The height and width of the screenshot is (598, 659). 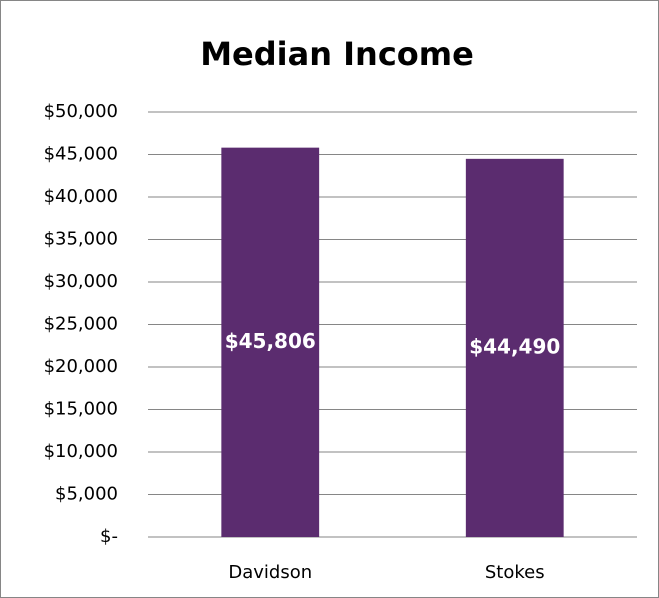 I want to click on y-tick-label: $30,000, so click(x=81, y=281).